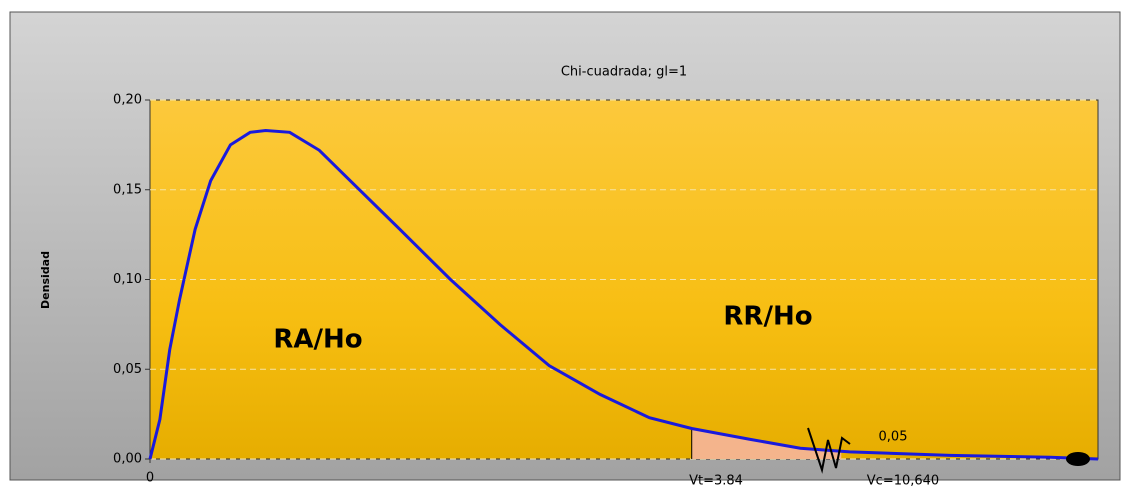 This screenshot has height=491, width=1126. What do you see at coordinates (127, 369) in the screenshot?
I see `y-tick-label: 0,05` at bounding box center [127, 369].